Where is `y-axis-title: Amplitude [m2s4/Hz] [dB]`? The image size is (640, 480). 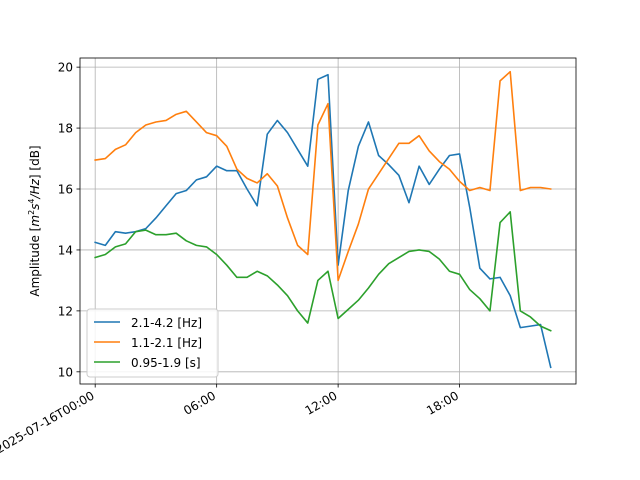 y-axis-title: Amplitude [m2s4/Hz] [dB] is located at coordinates (34, 220).